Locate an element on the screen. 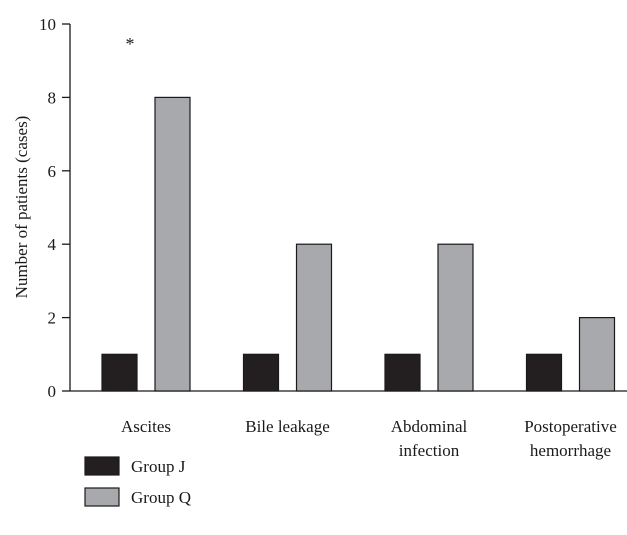 The image size is (627, 535). legend-label: Group J is located at coordinates (158, 466).